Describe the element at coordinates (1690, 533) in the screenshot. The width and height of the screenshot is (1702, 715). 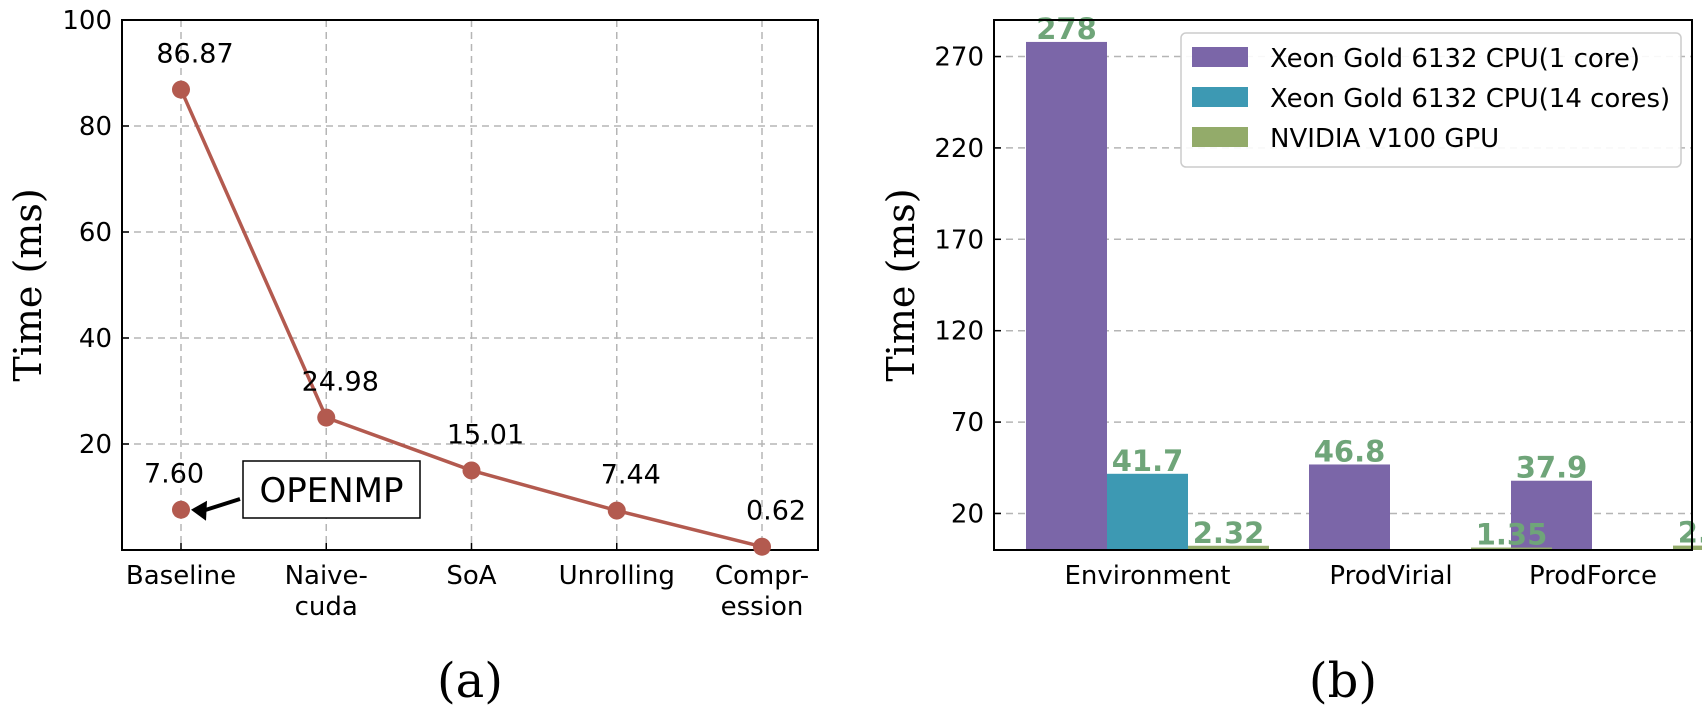
I see `bar-value-label: 2.41` at that location.